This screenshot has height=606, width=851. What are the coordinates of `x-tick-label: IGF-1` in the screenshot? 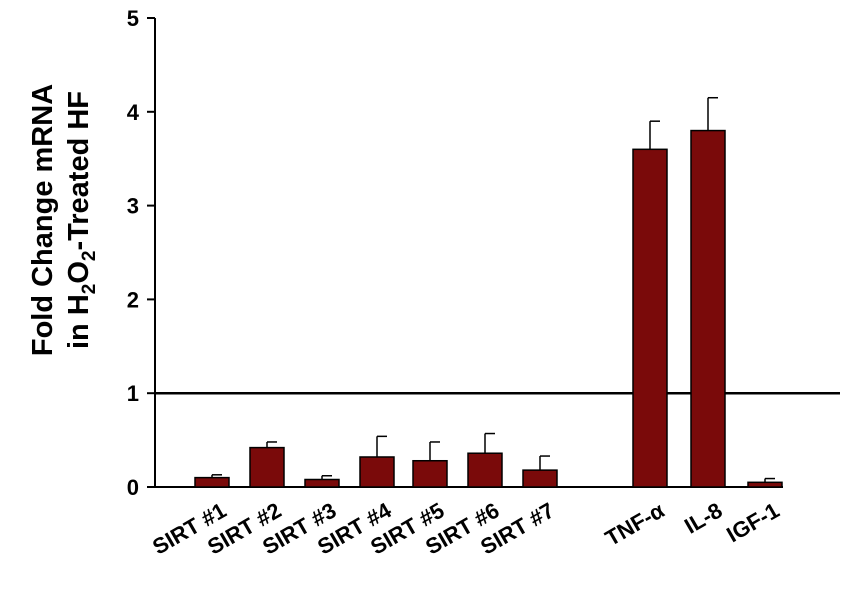 It's located at (752, 523).